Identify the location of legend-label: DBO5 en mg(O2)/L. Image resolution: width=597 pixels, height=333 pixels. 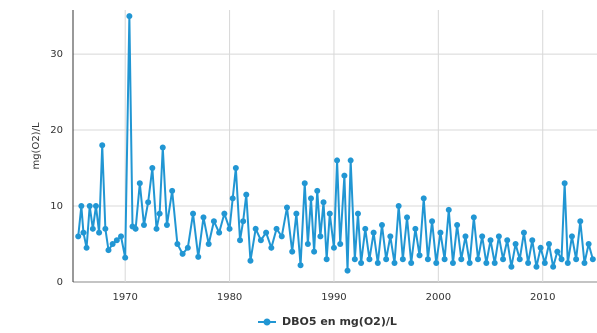
(339, 321).